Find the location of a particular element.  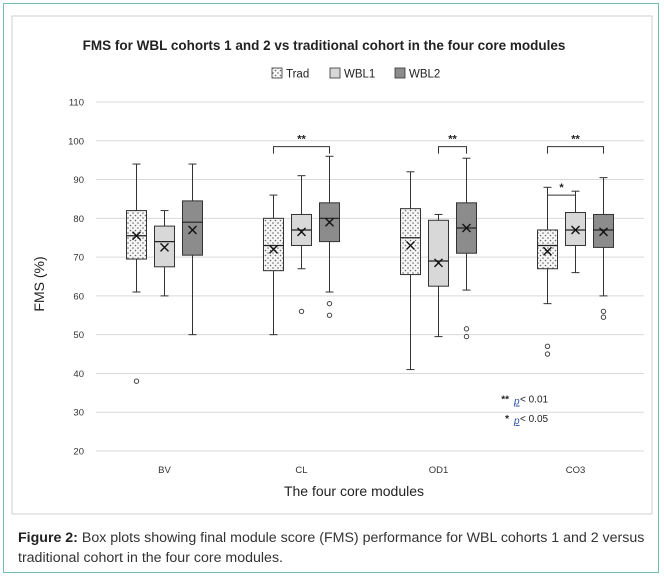

box-trad-od1 is located at coordinates (410, 242).